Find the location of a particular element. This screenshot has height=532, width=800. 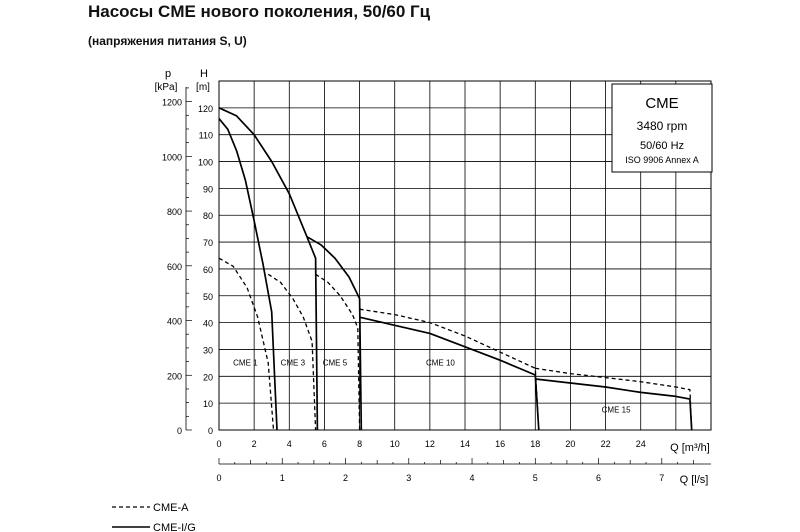

info-box-frame is located at coordinates (662, 128).